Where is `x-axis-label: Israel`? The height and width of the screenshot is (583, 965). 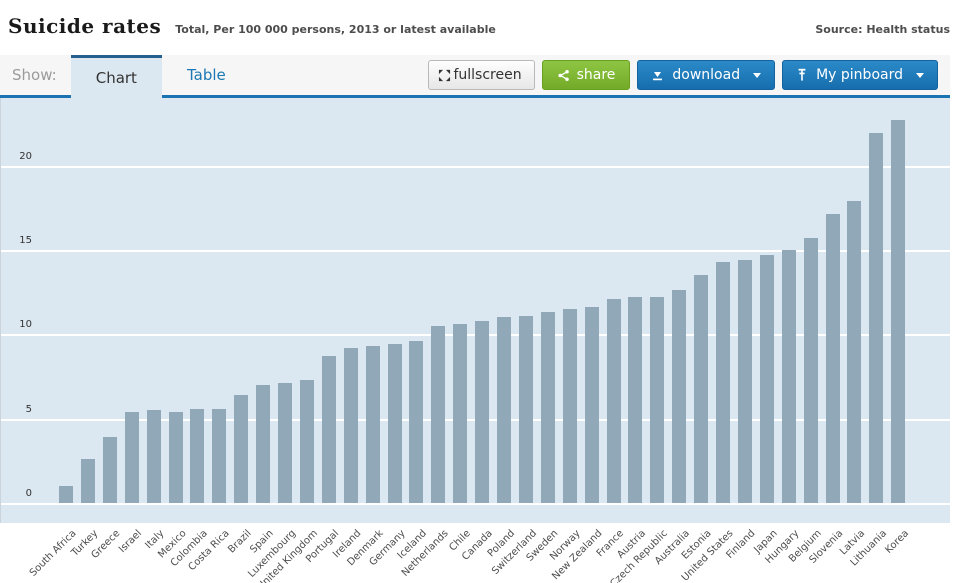 x-axis-label: Israel is located at coordinates (131, 542).